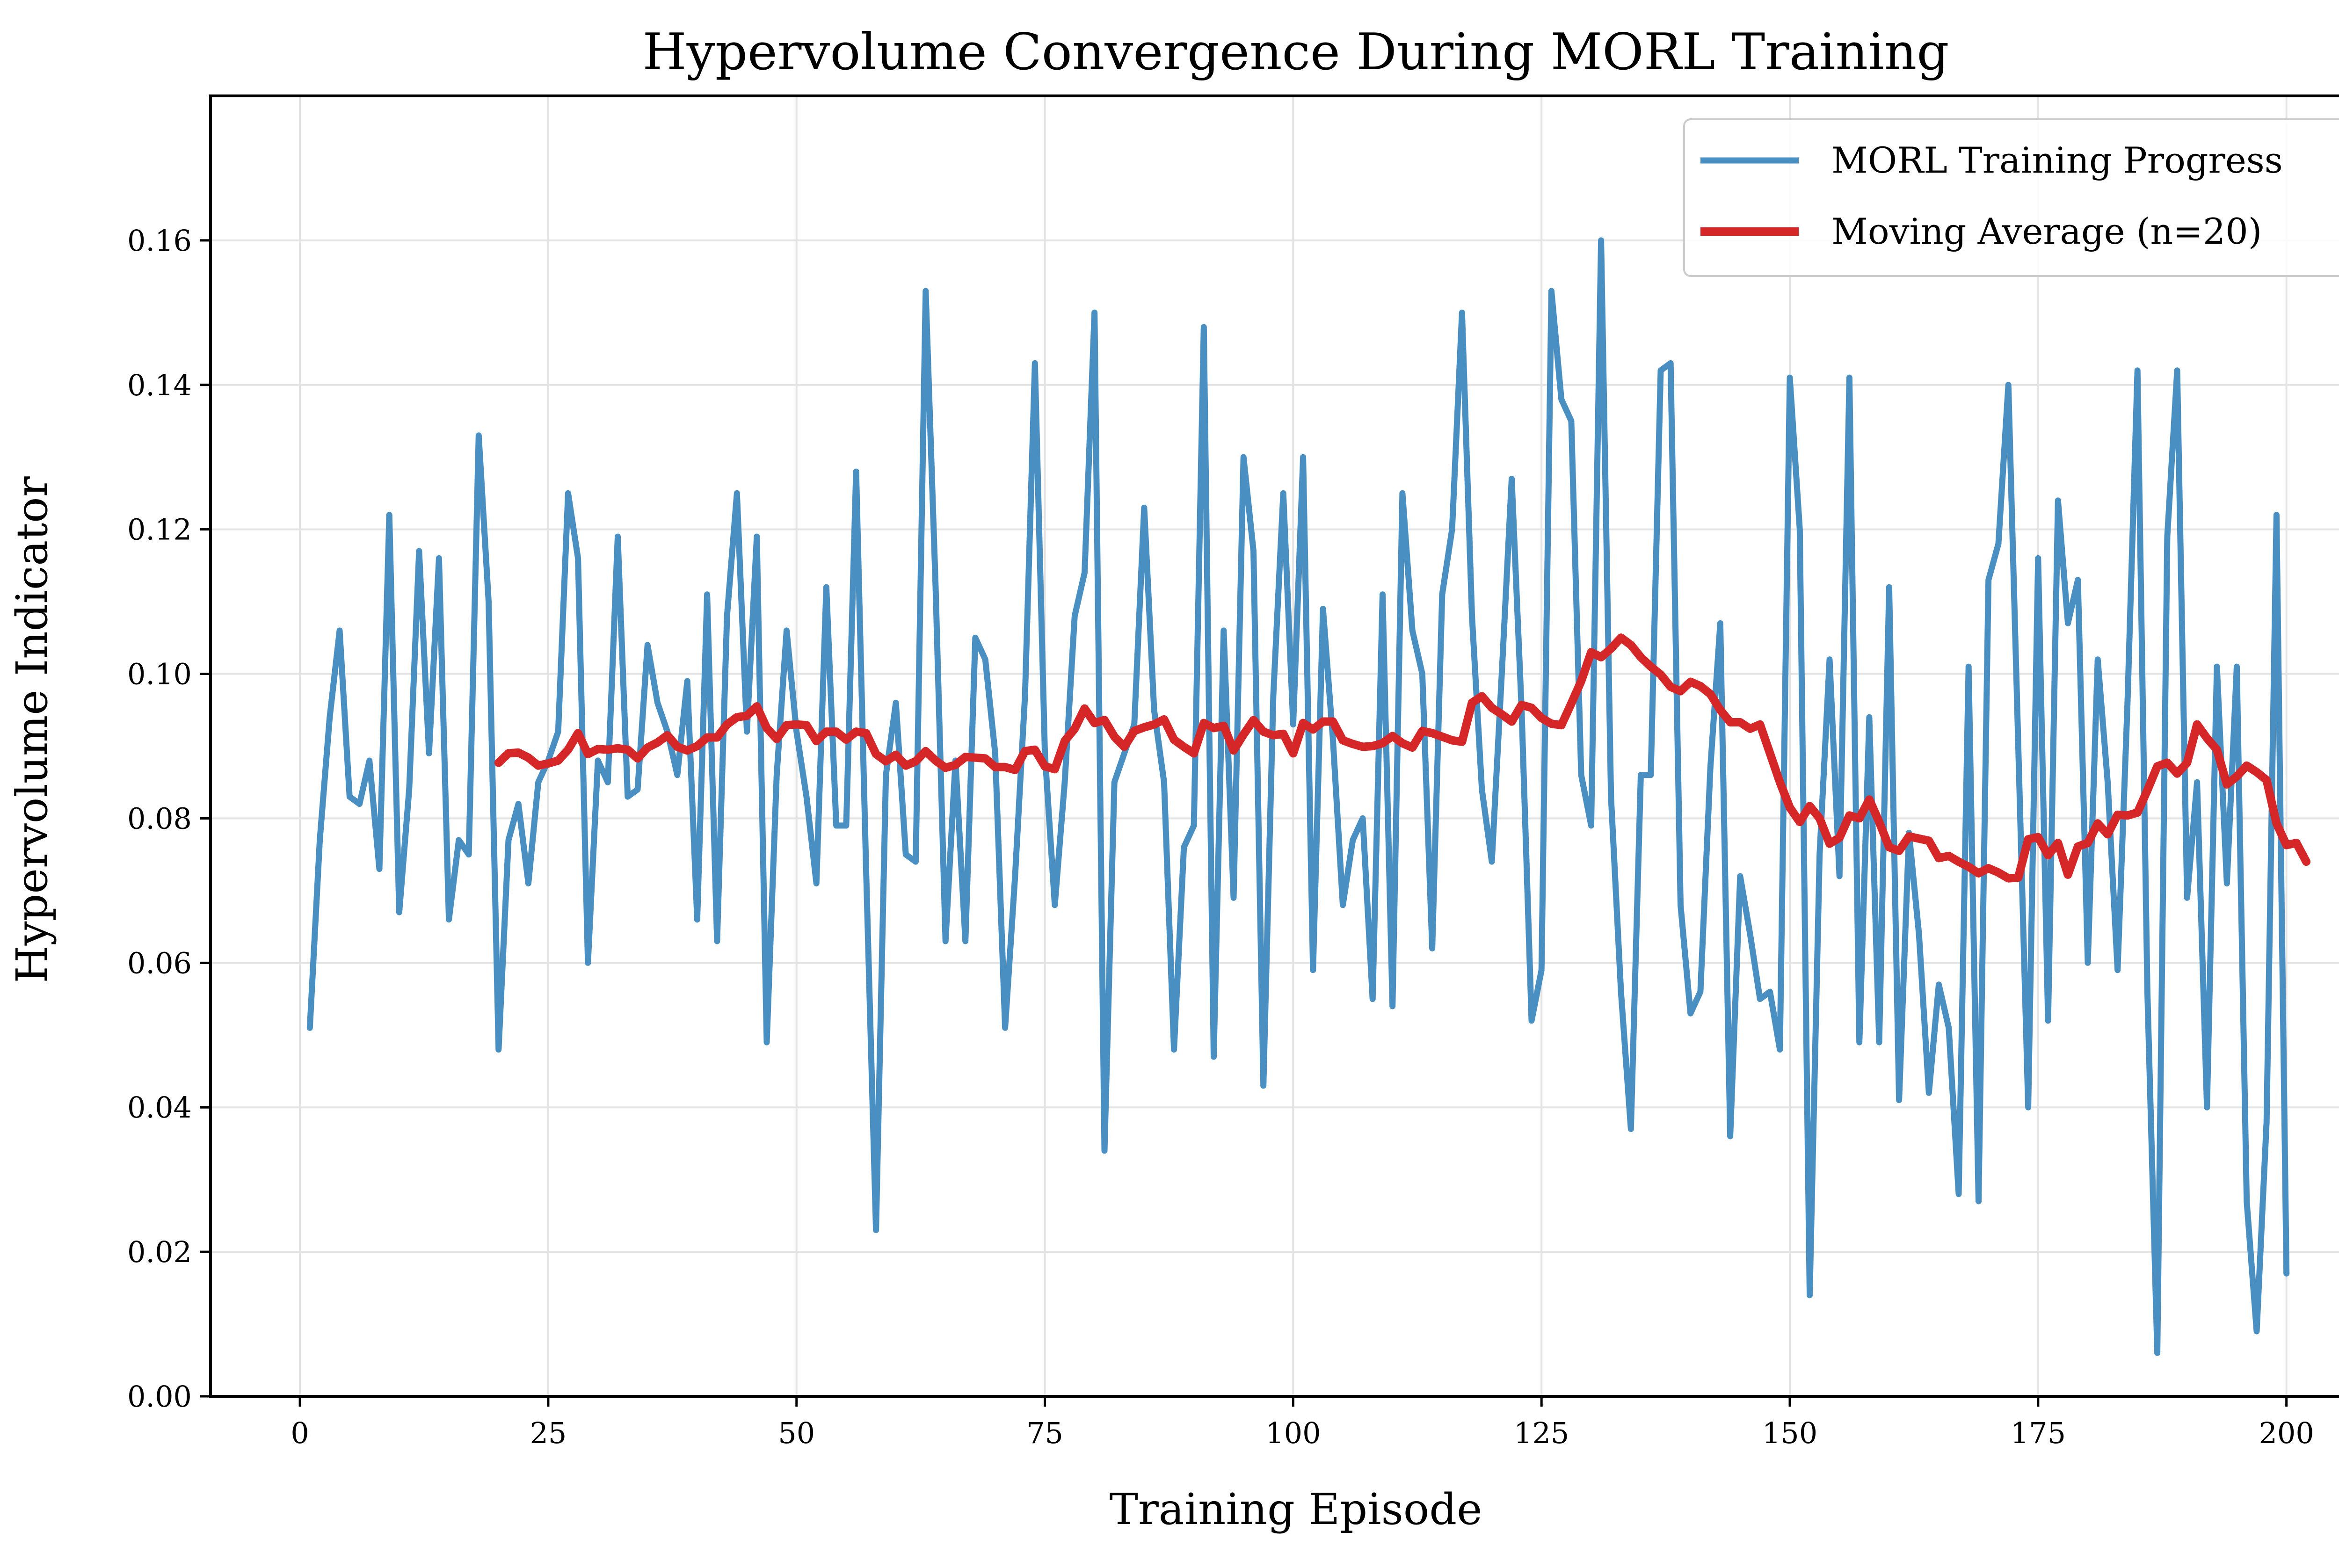  What do you see at coordinates (1789, 1433) in the screenshot?
I see `x-tick-label: 150` at bounding box center [1789, 1433].